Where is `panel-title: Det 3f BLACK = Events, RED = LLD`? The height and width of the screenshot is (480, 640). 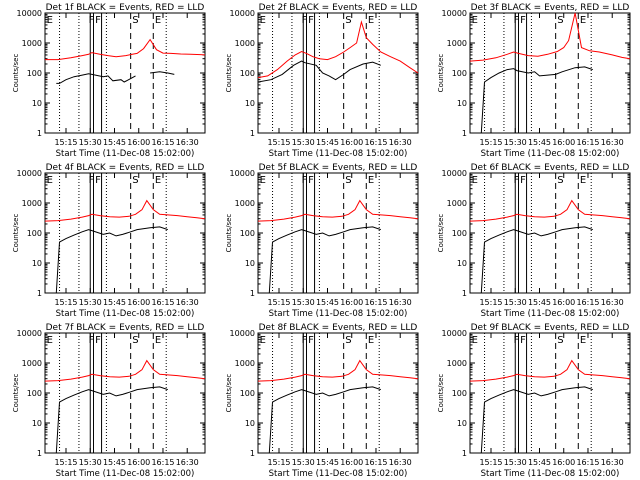 panel-title: Det 3f BLACK = Events, RED = LLD is located at coordinates (550, 8).